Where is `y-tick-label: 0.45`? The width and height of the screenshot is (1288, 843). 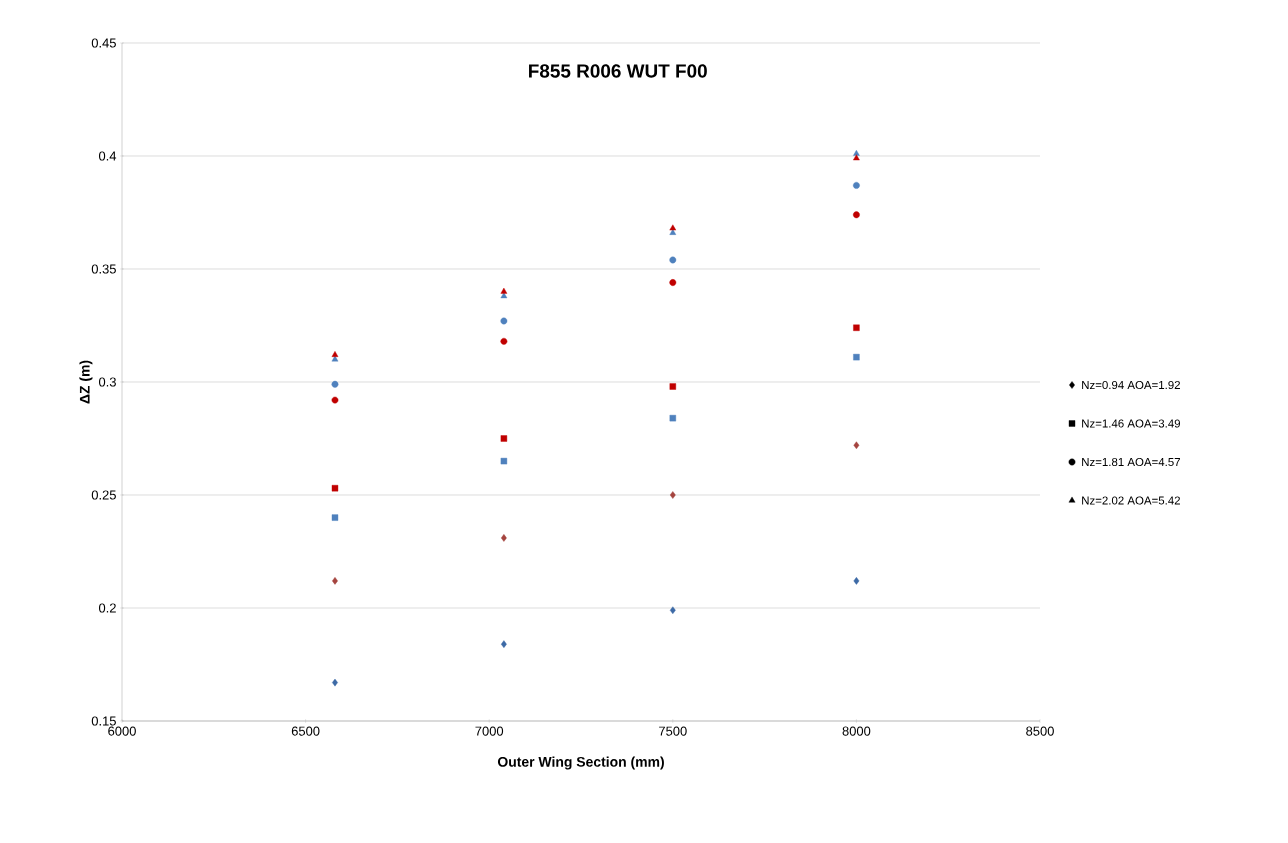 y-tick-label: 0.45 is located at coordinates (103, 43).